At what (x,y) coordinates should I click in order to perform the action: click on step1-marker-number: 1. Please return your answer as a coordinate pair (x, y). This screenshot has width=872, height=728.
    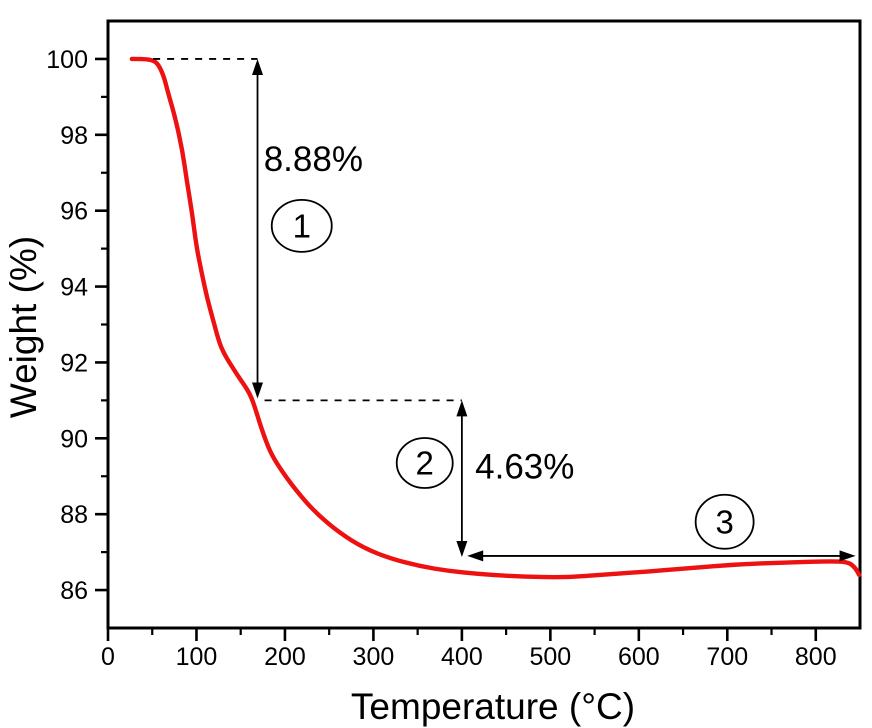
    Looking at the image, I should click on (302, 225).